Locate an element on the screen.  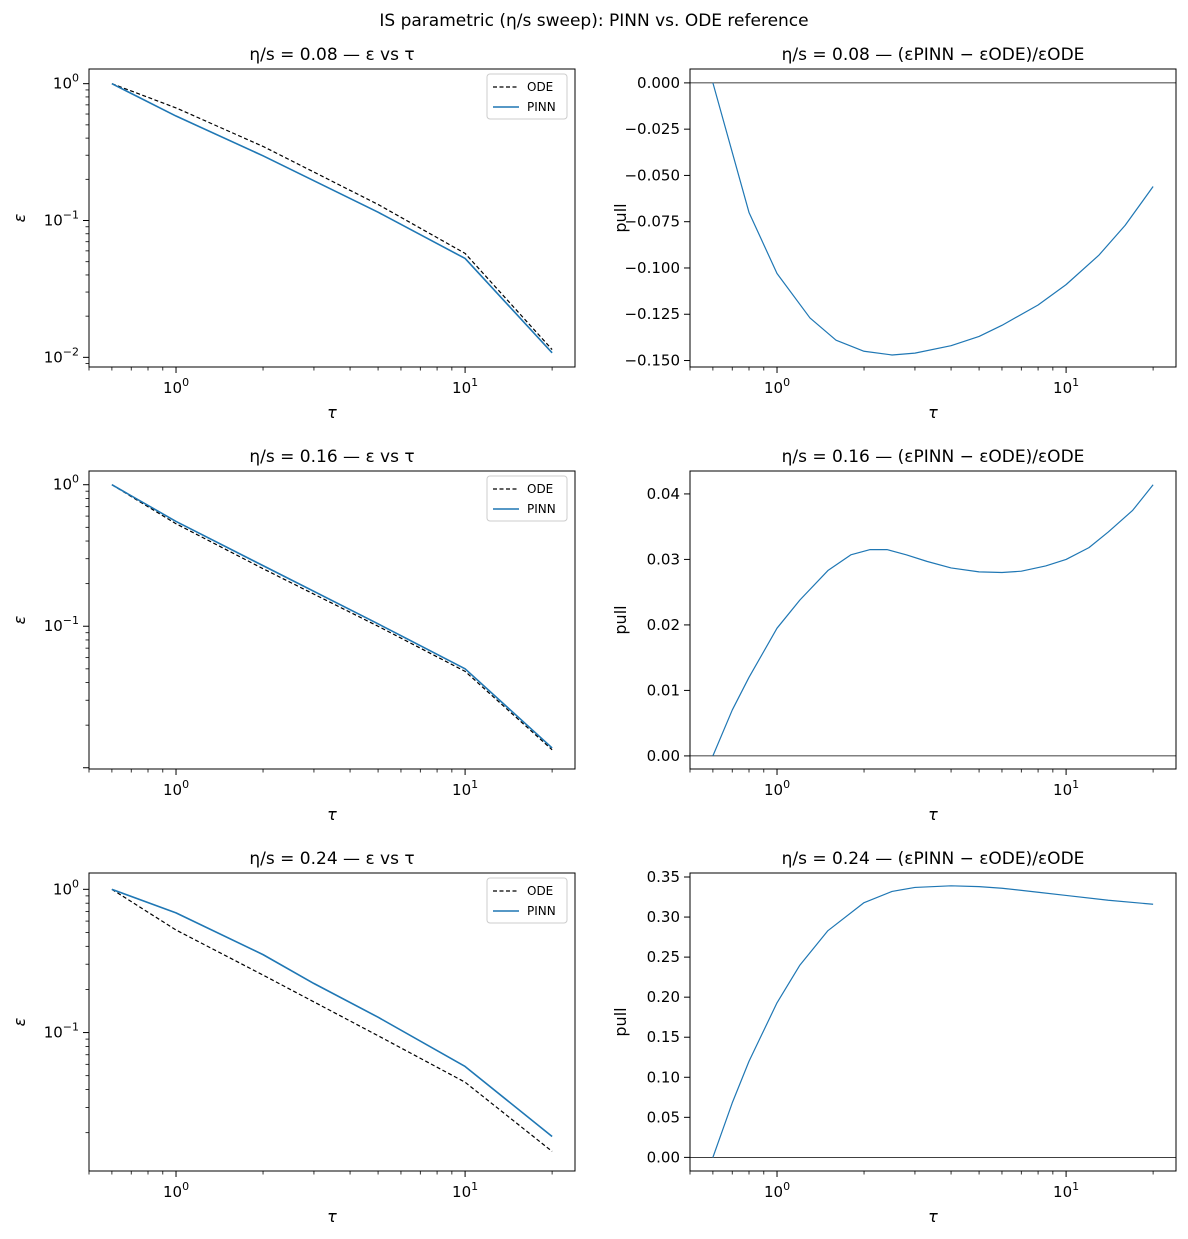
y-tick-label: 0.25 is located at coordinates (663, 957).